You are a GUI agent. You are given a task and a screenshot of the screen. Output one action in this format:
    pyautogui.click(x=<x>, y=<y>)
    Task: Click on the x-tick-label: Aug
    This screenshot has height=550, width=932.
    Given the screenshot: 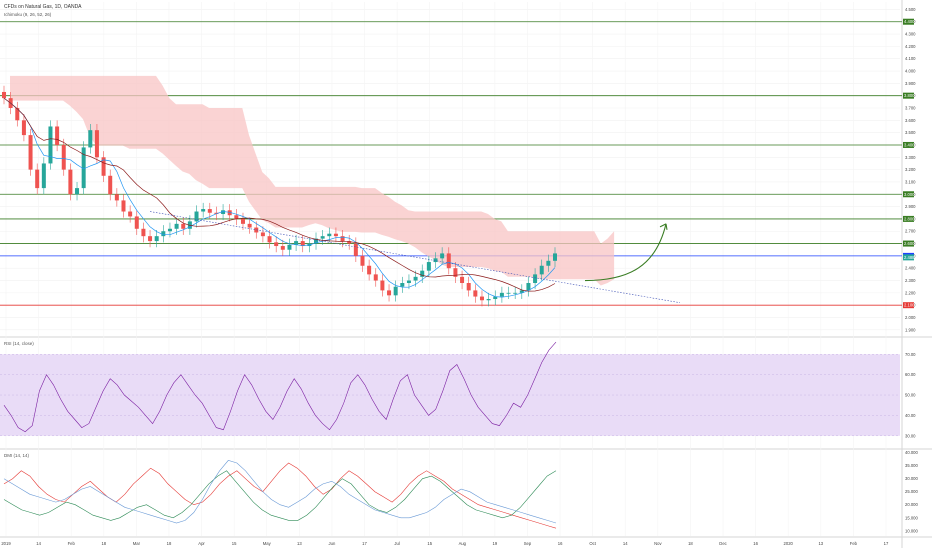 What is the action you would take?
    pyautogui.click(x=463, y=543)
    